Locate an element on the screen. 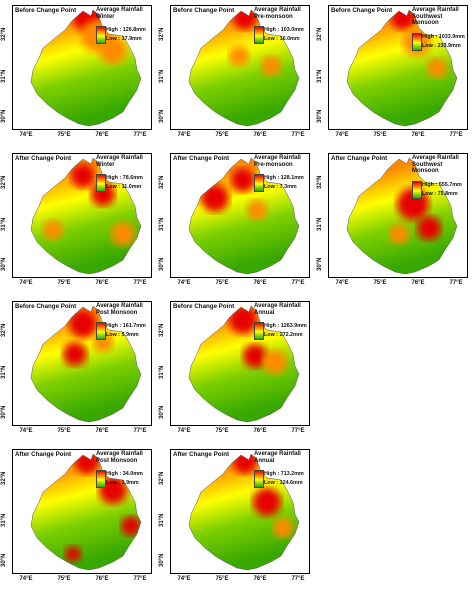 The height and width of the screenshot is (592, 474). legend-title: Average Rainfall Post Monsoon is located at coordinates (123, 309).